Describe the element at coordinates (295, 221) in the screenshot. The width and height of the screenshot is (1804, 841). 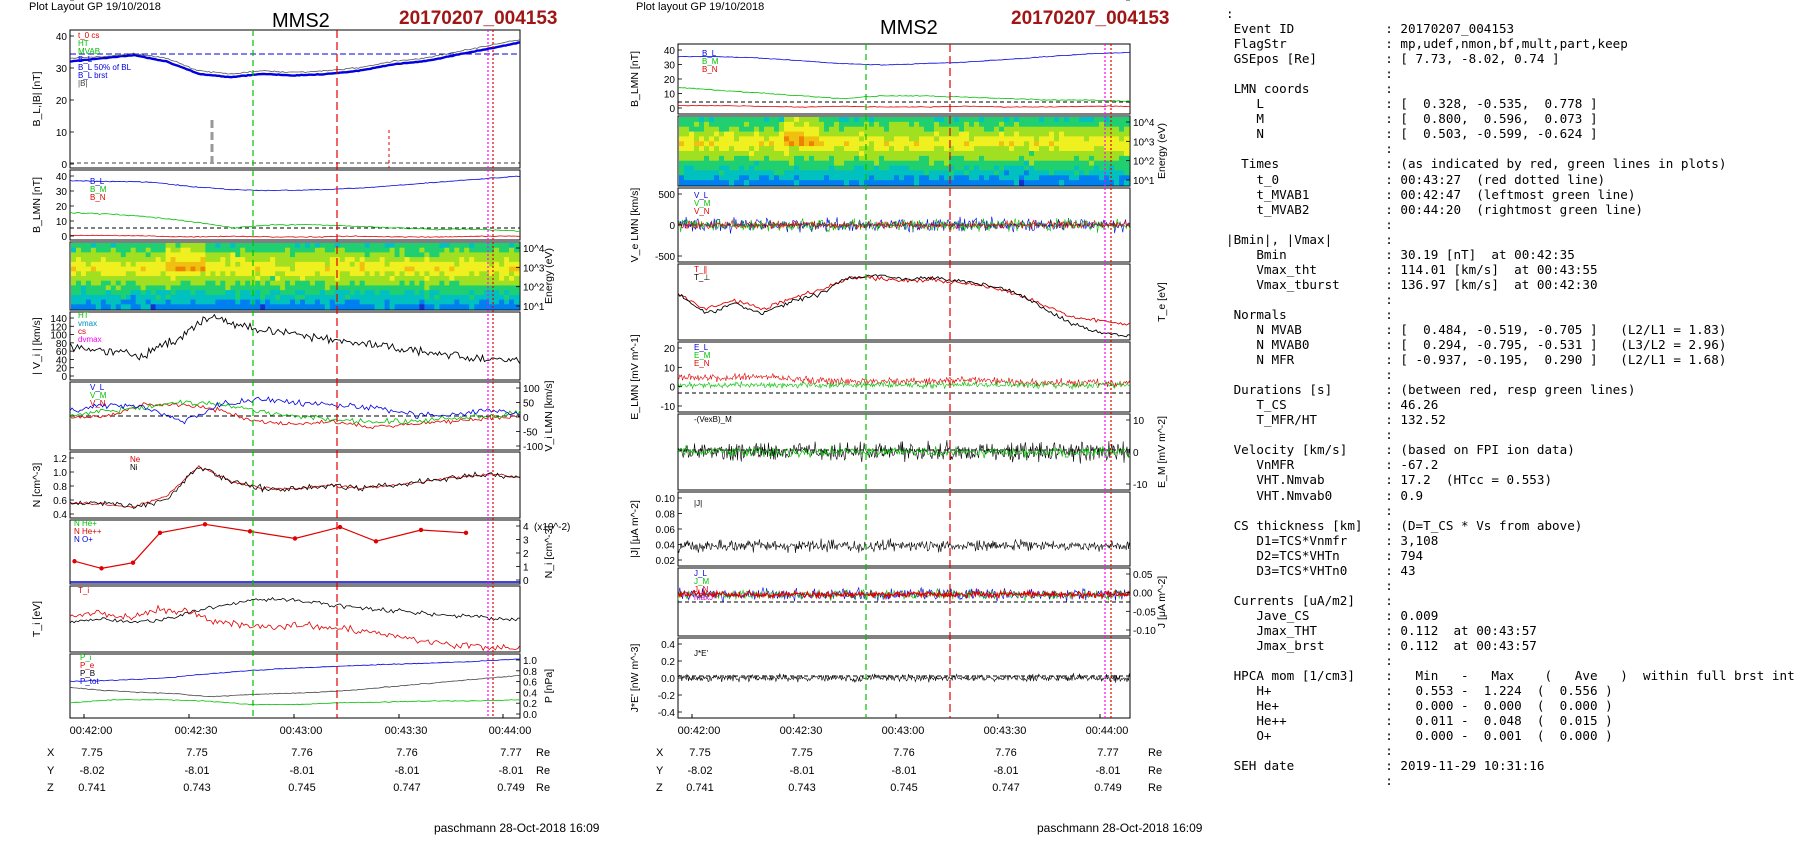
I see `bm-trace` at that location.